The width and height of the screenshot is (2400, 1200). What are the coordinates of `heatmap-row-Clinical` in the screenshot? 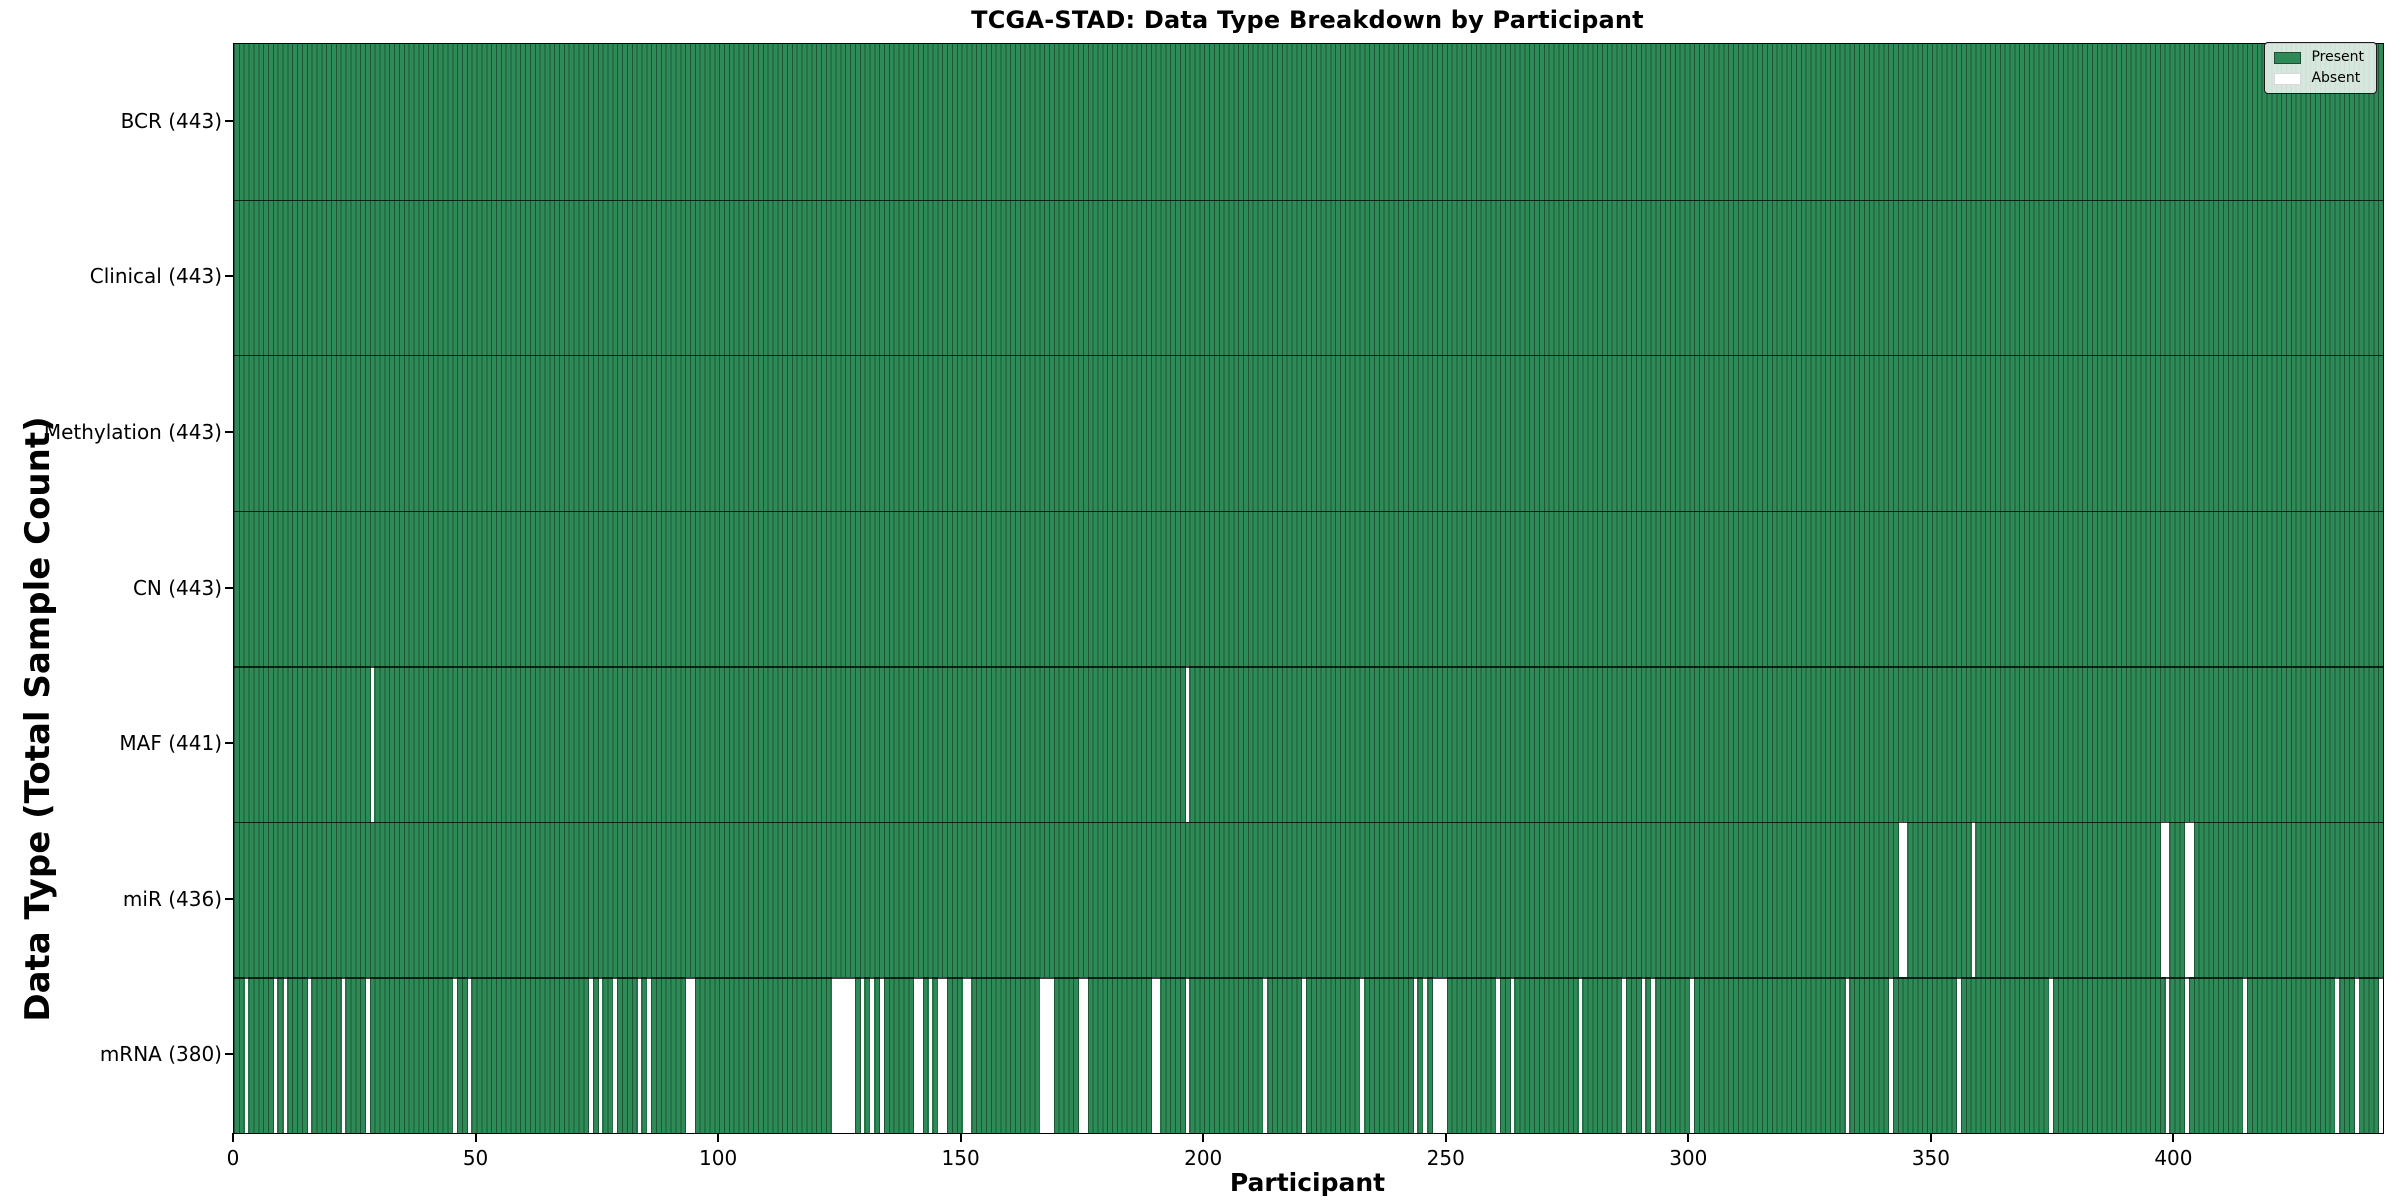 It's located at (1308, 277).